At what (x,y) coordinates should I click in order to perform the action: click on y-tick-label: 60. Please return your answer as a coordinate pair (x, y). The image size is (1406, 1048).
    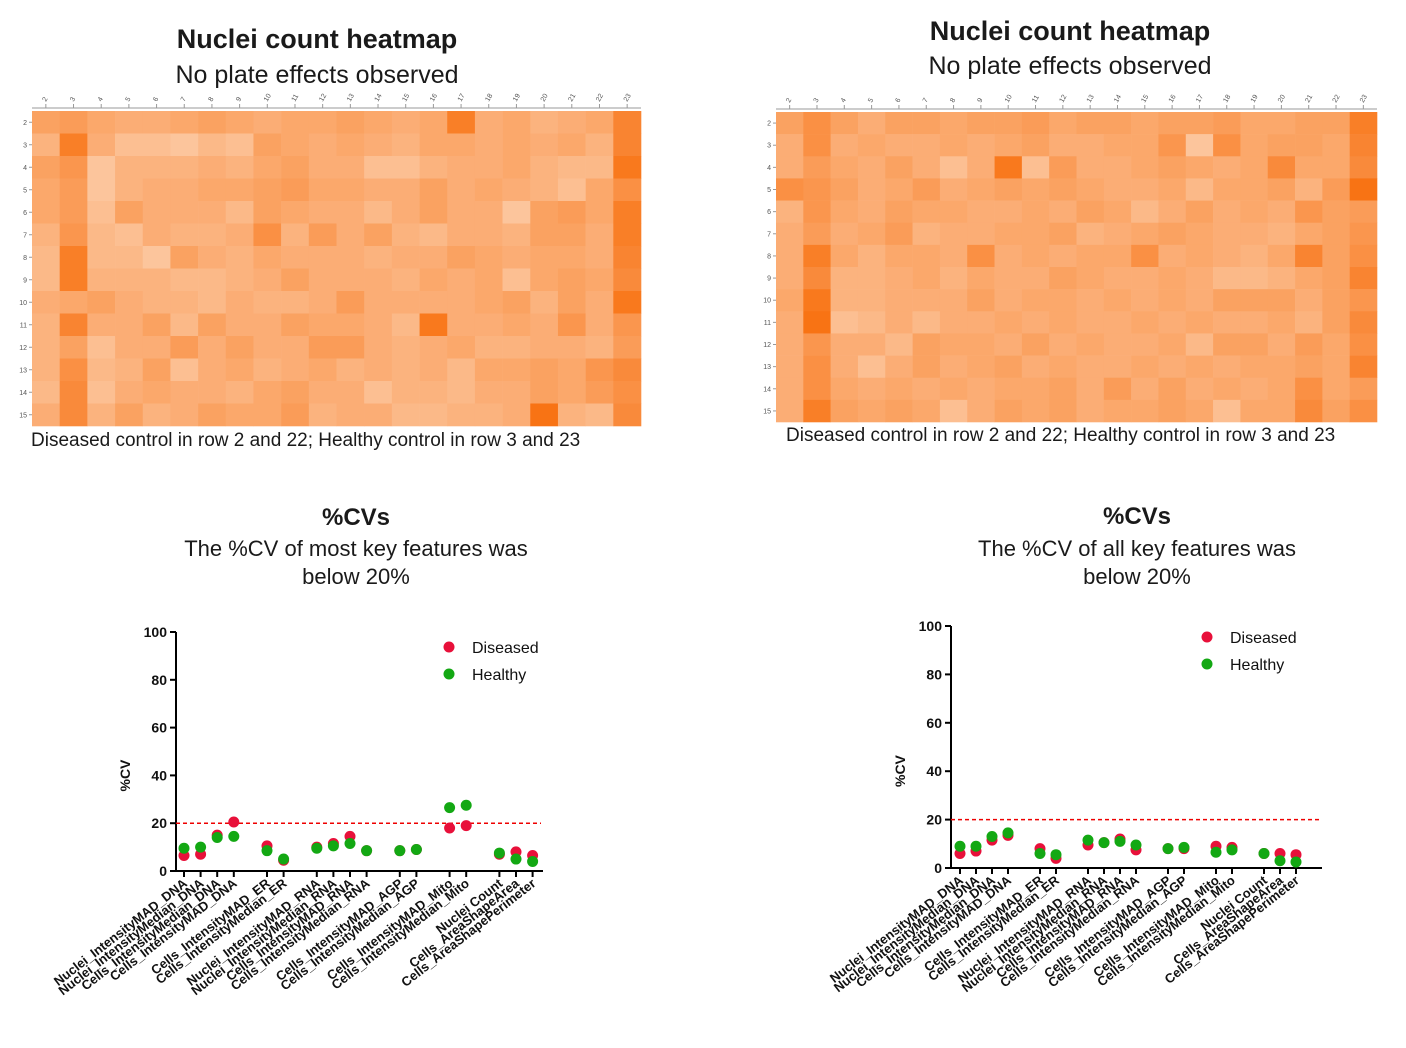
    Looking at the image, I should click on (934, 723).